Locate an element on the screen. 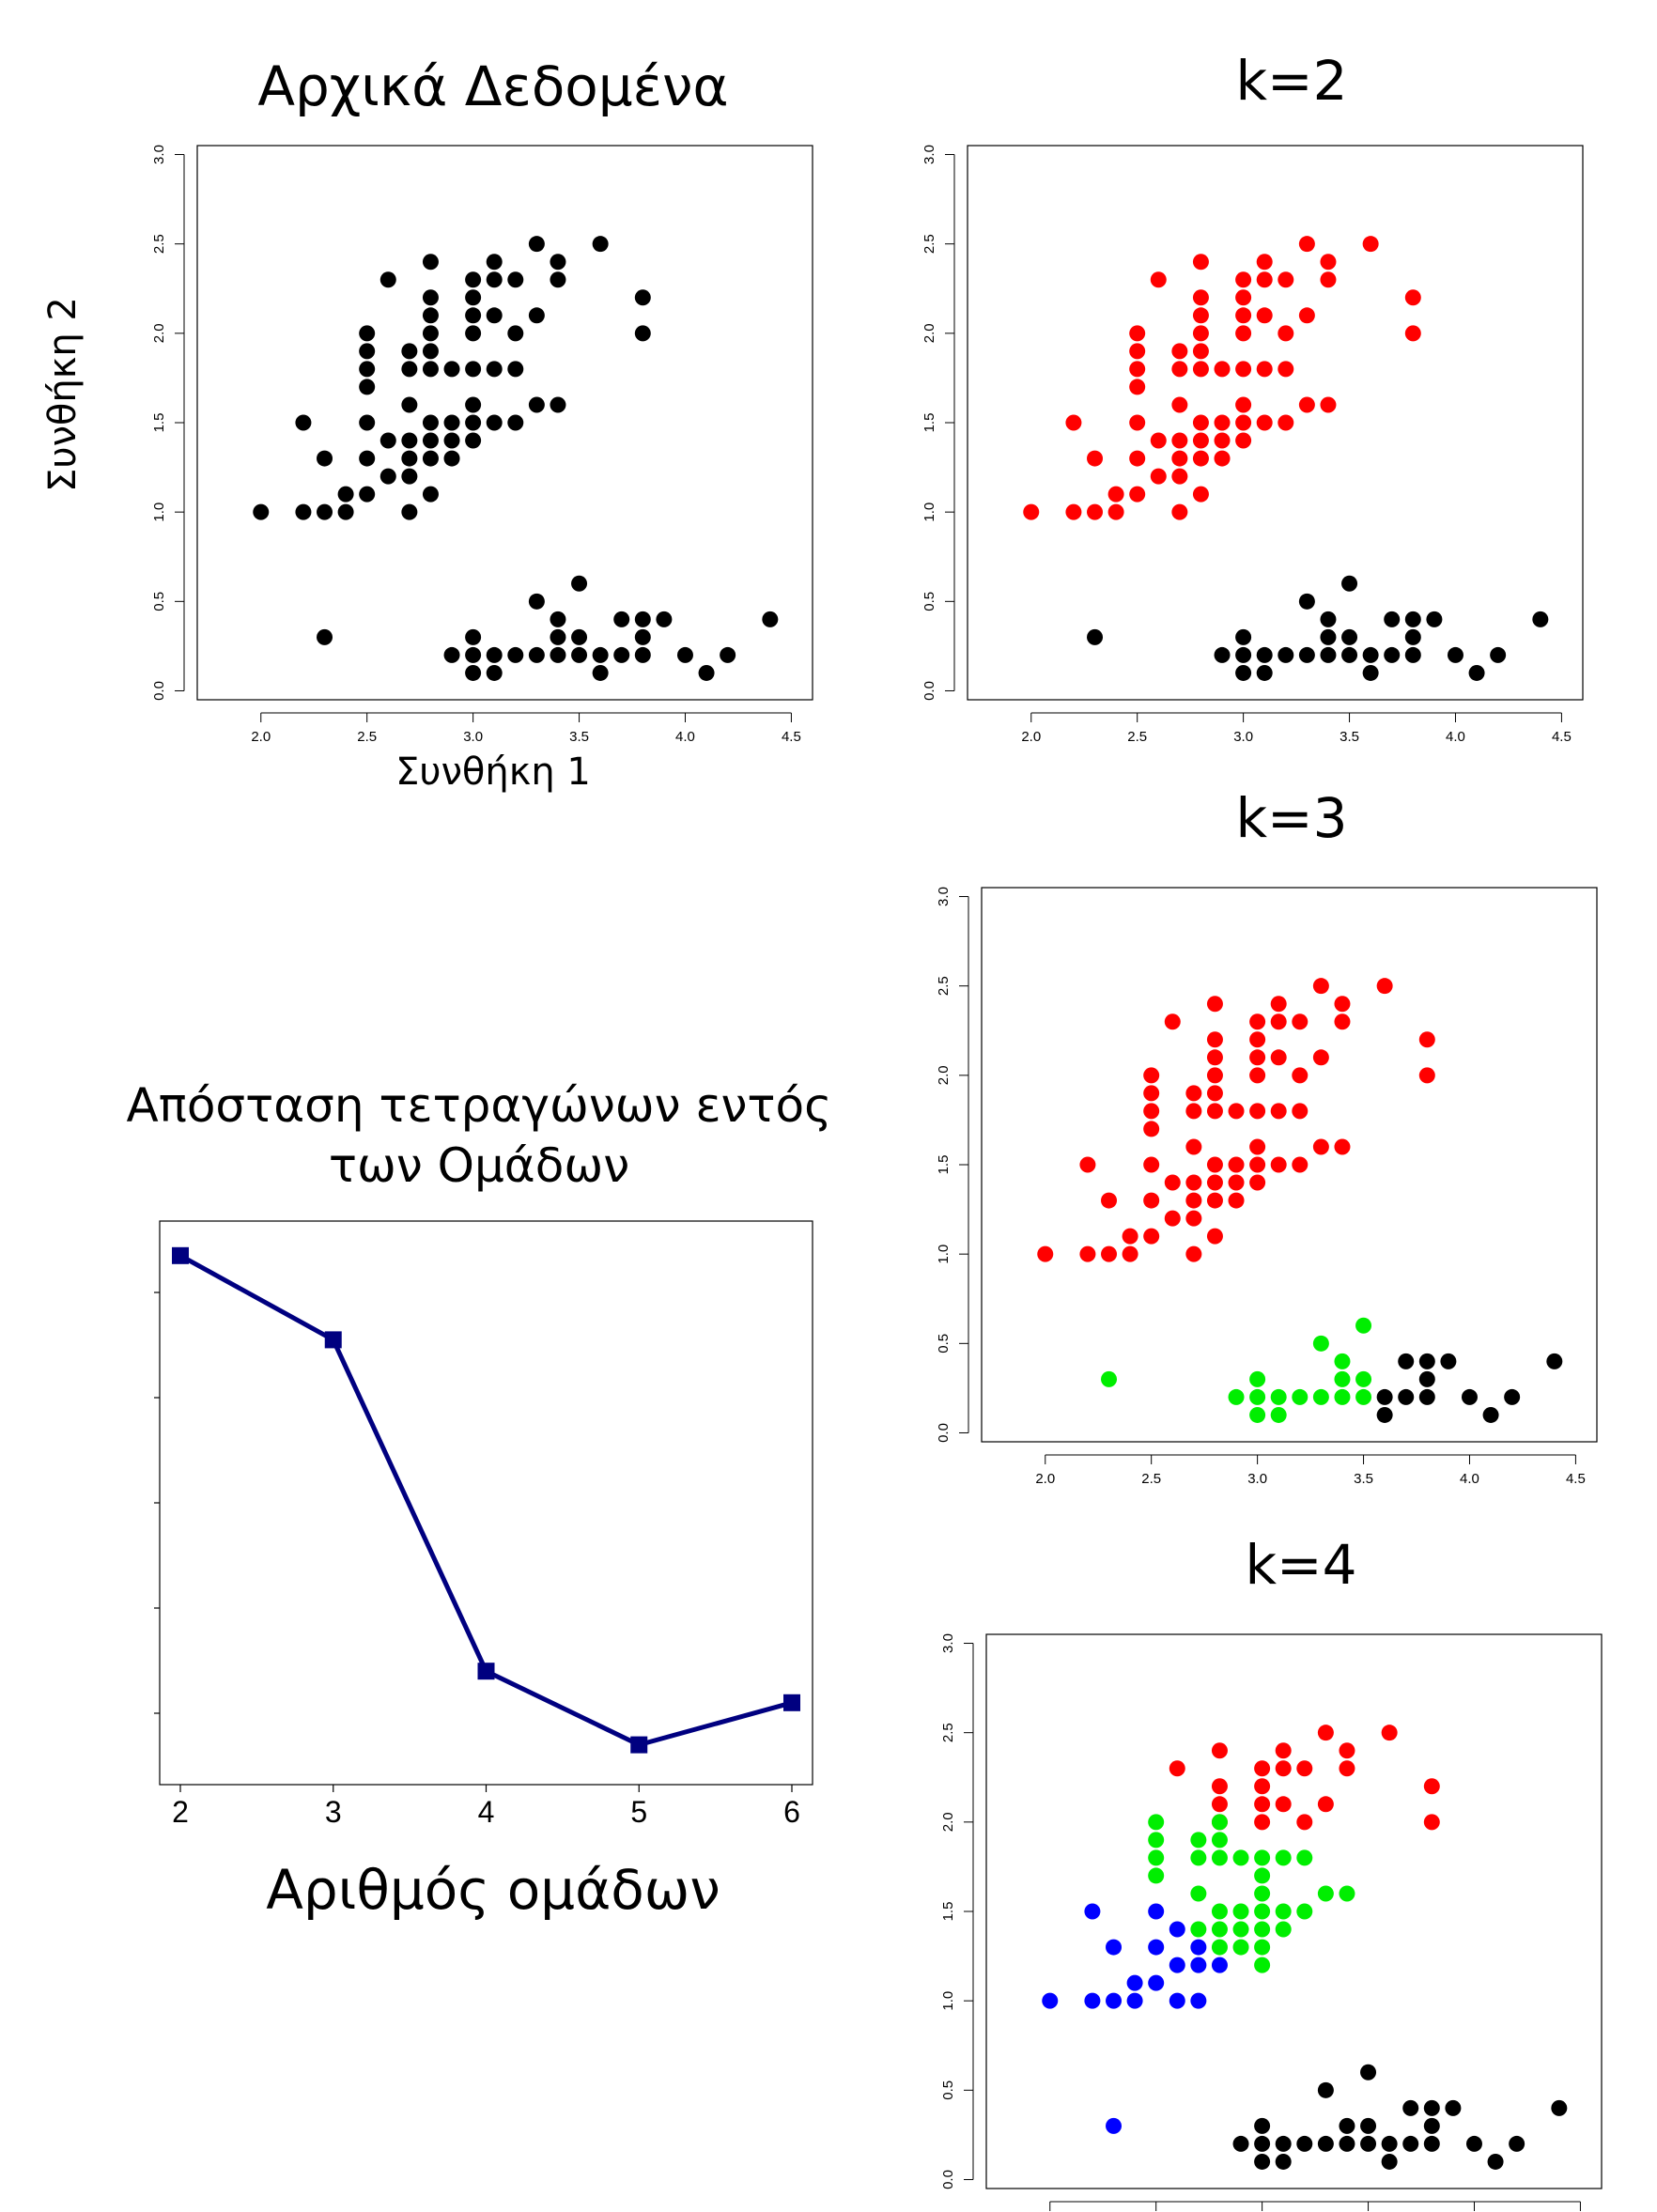  original-y-tick-label: 2.0 is located at coordinates (159, 333).